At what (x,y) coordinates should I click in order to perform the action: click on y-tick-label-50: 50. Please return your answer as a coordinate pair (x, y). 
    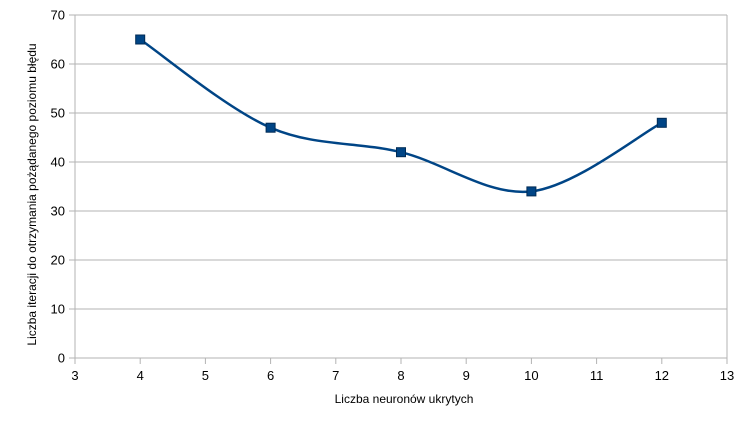
    Looking at the image, I should click on (58, 113).